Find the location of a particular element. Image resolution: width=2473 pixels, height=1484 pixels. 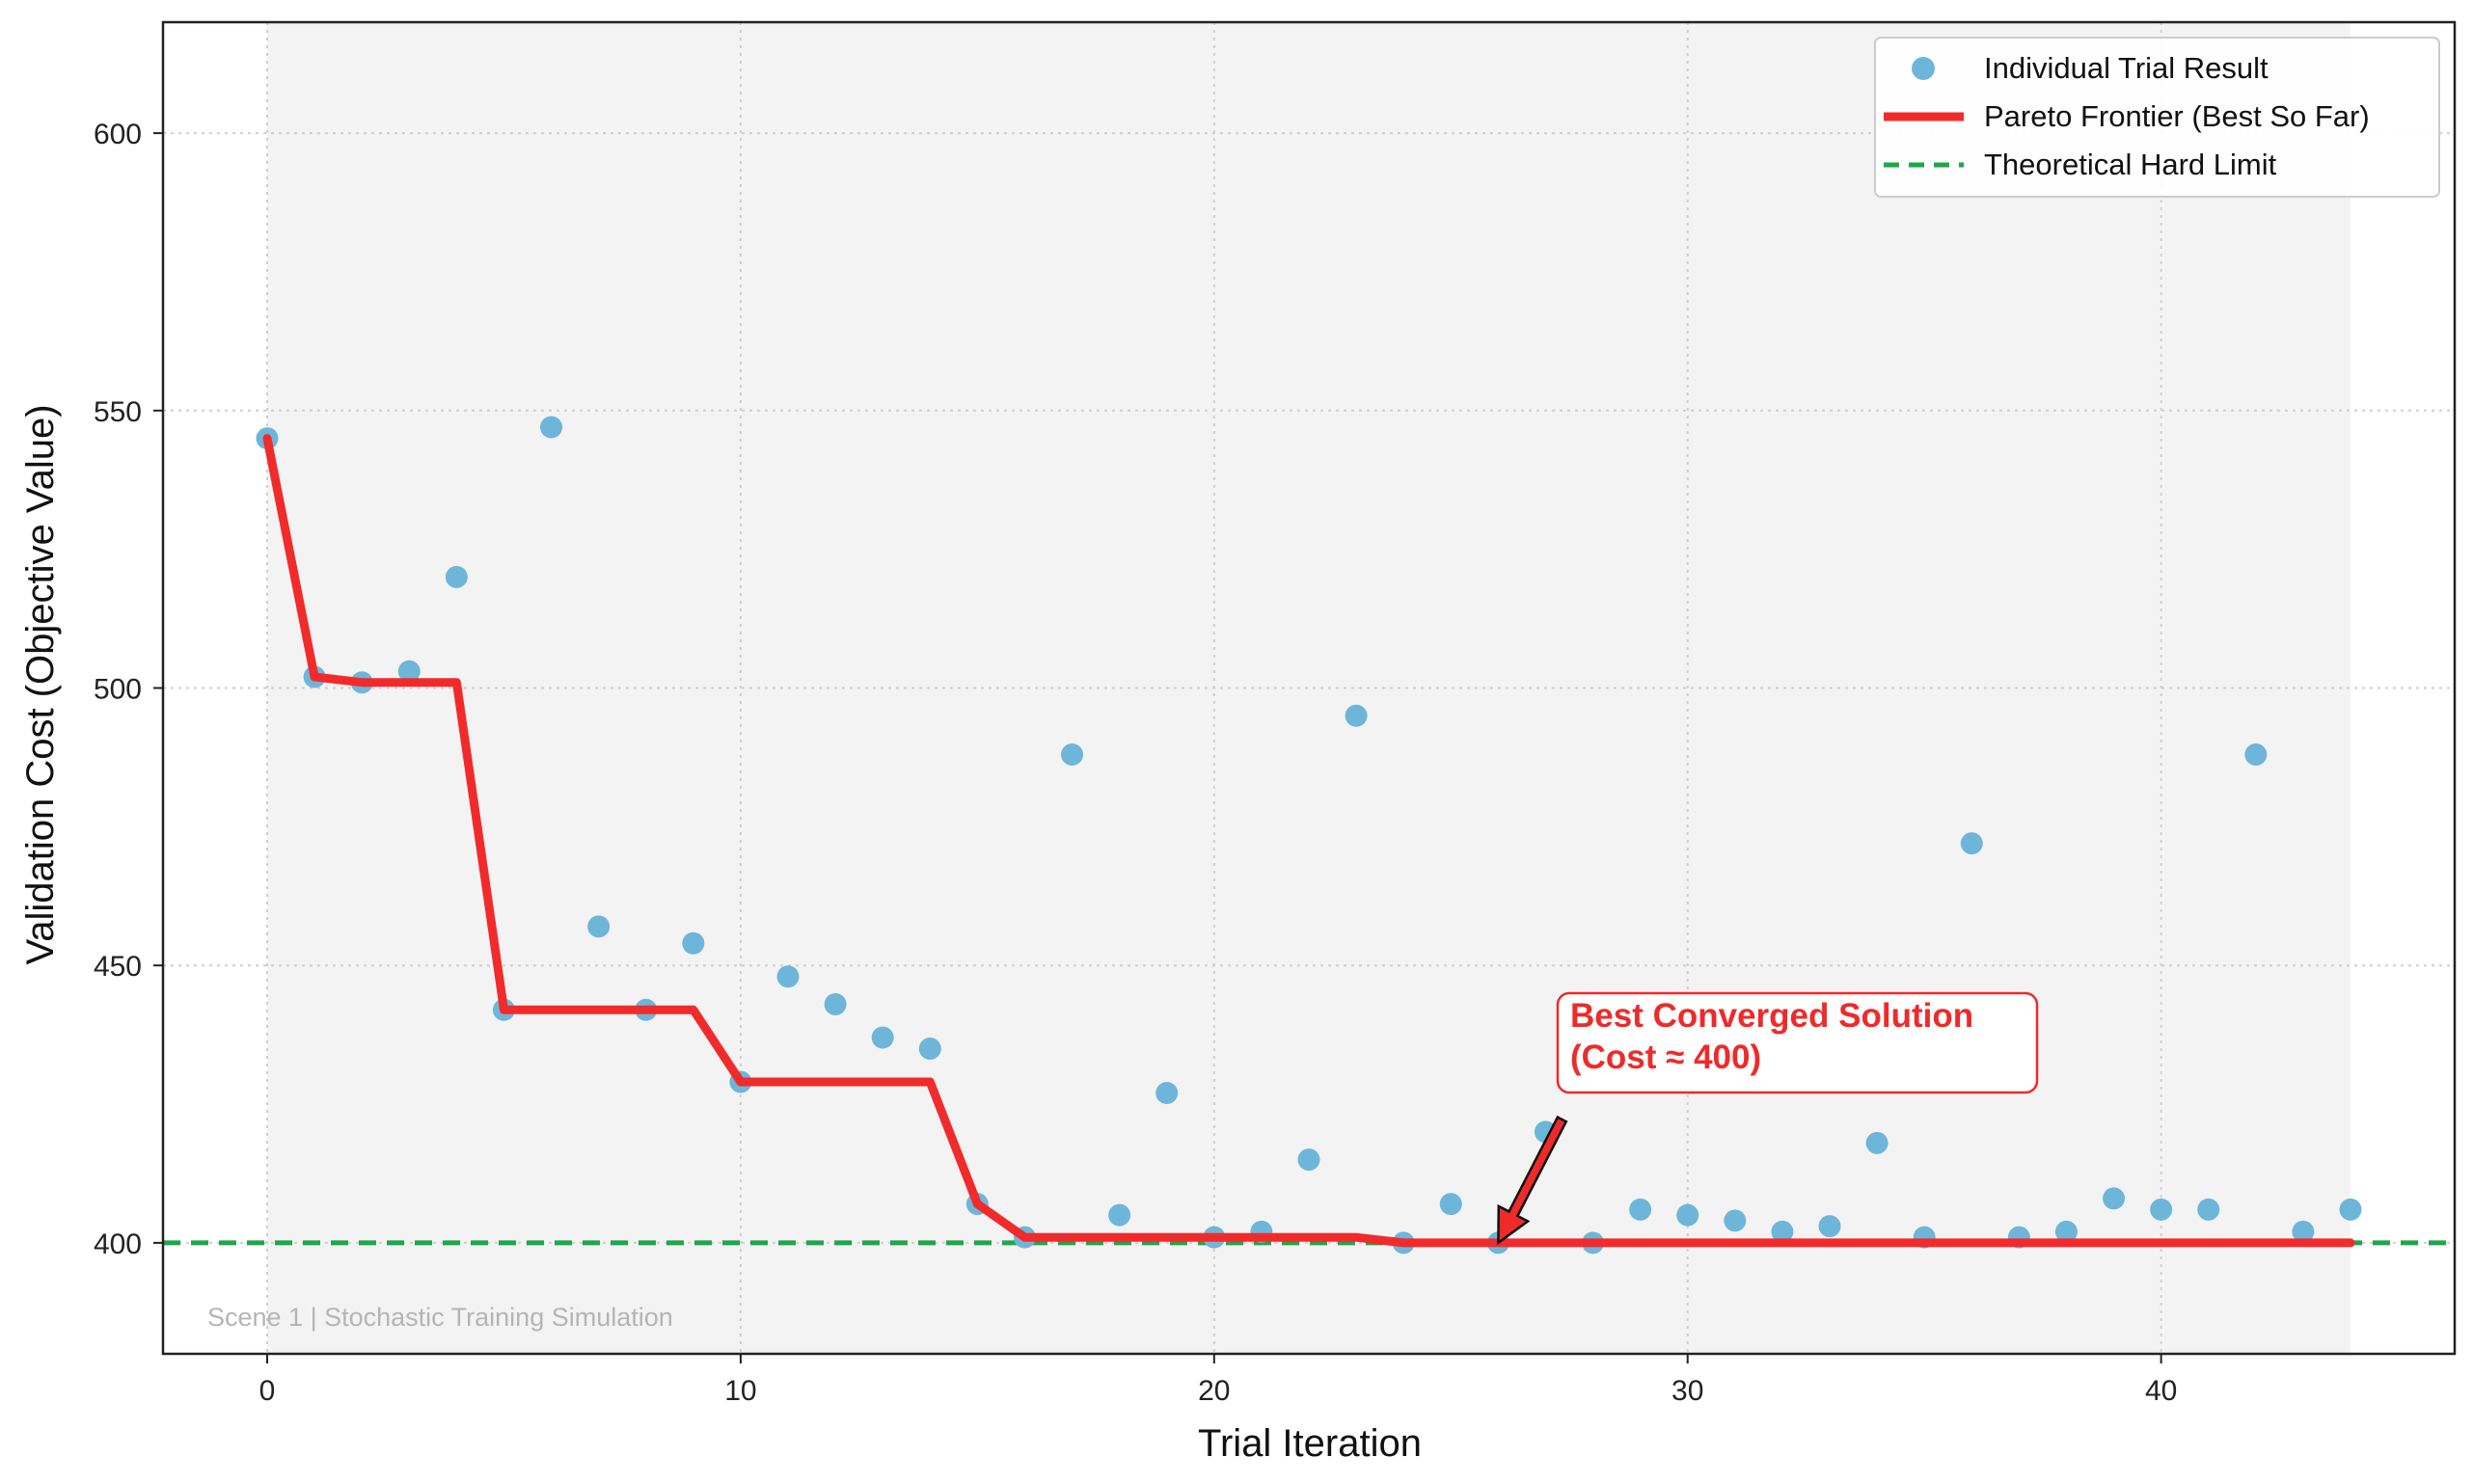

annotation-line-1: Best Converged Solution is located at coordinates (1771, 1016).